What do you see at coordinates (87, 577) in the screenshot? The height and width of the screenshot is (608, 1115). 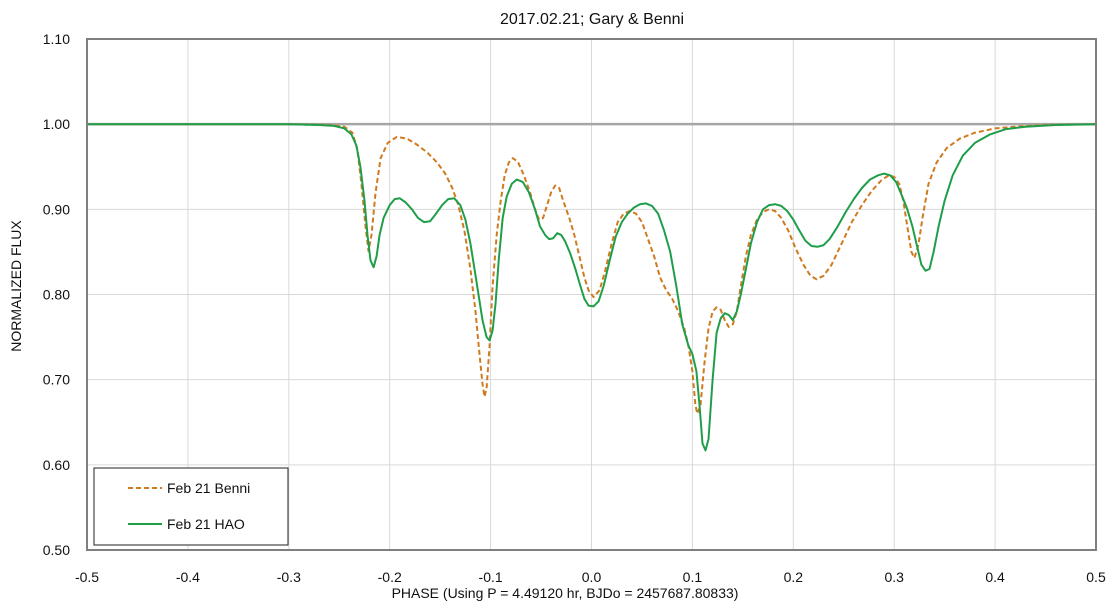 I see `x-tick-label: -0.5` at bounding box center [87, 577].